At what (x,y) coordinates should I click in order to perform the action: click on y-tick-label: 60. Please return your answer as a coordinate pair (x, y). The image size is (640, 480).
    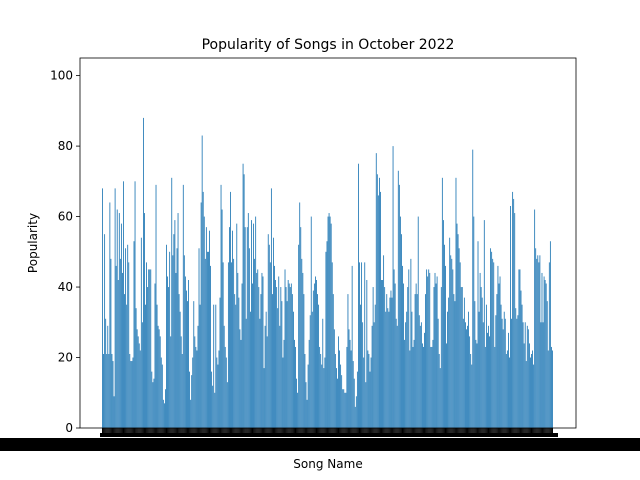
    Looking at the image, I should click on (65, 217).